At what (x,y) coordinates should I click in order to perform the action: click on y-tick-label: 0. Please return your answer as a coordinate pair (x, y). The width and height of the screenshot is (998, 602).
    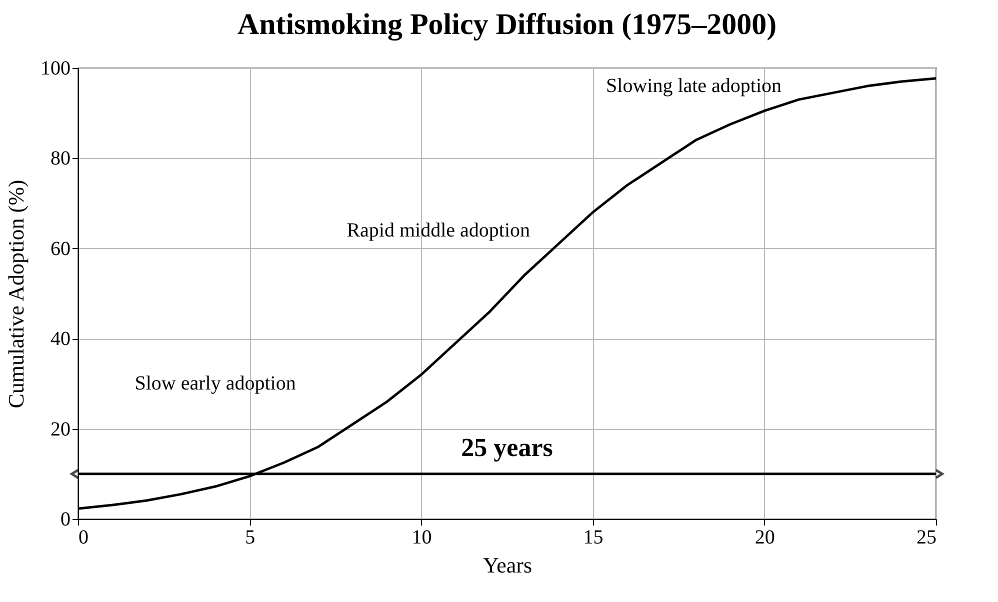
    Looking at the image, I should click on (65, 519).